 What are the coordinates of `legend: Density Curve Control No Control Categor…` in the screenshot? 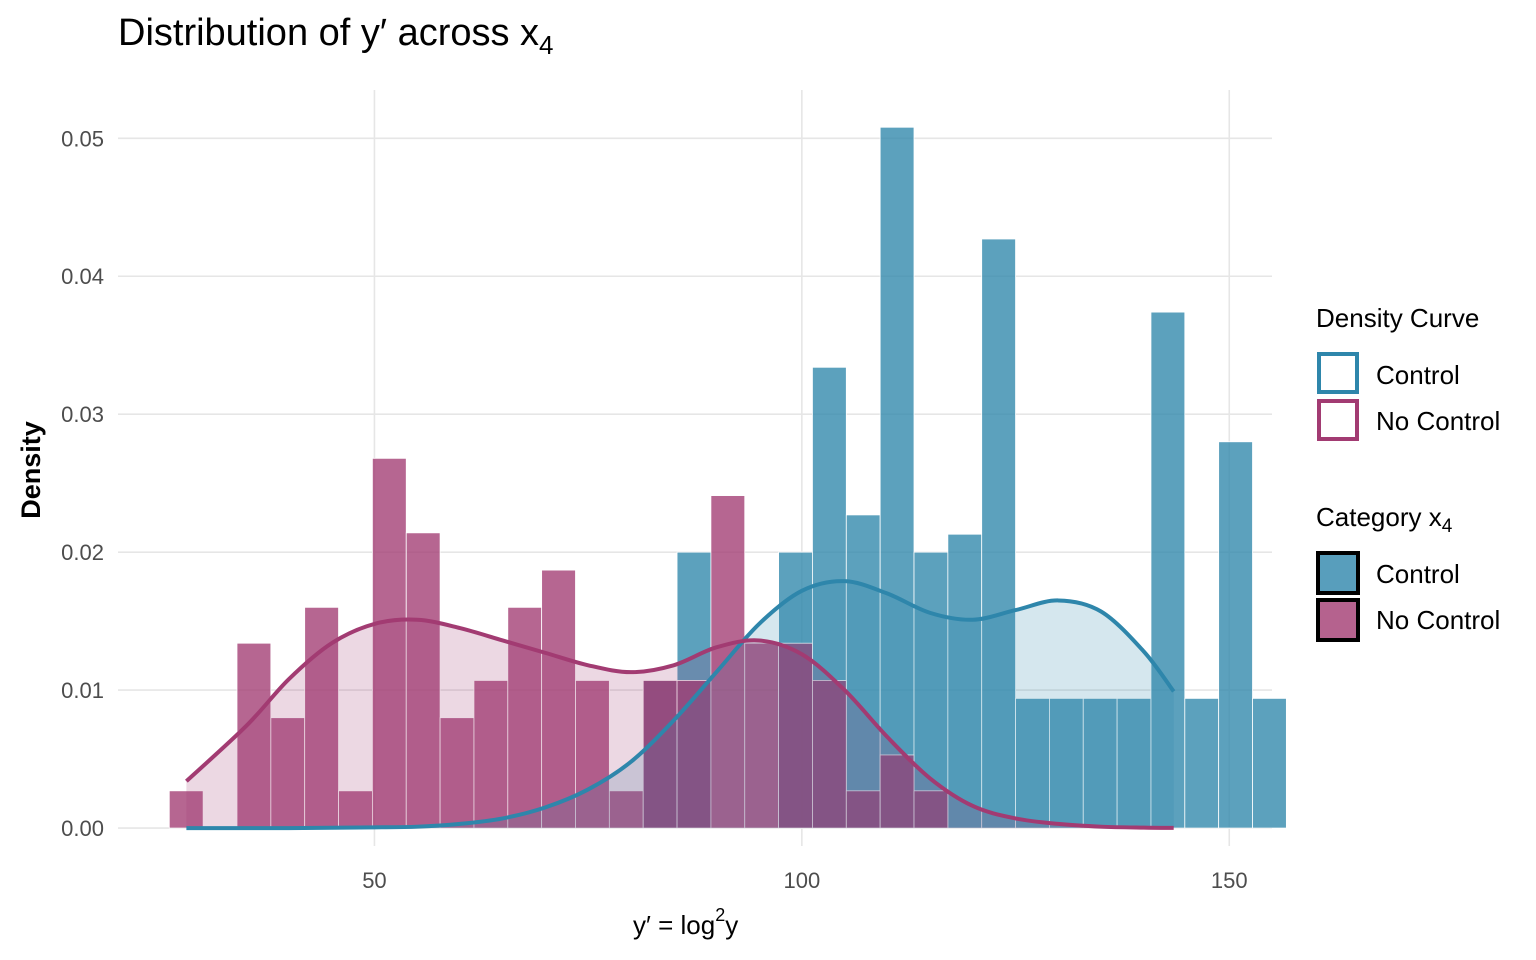 It's located at (1408, 472).